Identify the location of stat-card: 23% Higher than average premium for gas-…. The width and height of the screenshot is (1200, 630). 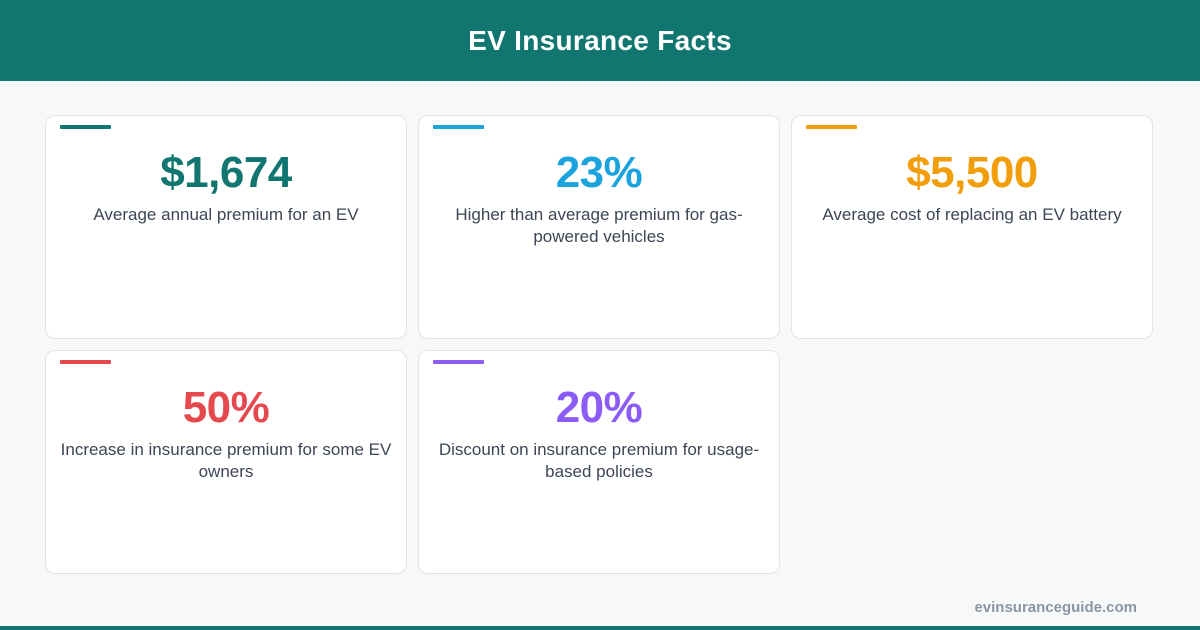
(599, 227).